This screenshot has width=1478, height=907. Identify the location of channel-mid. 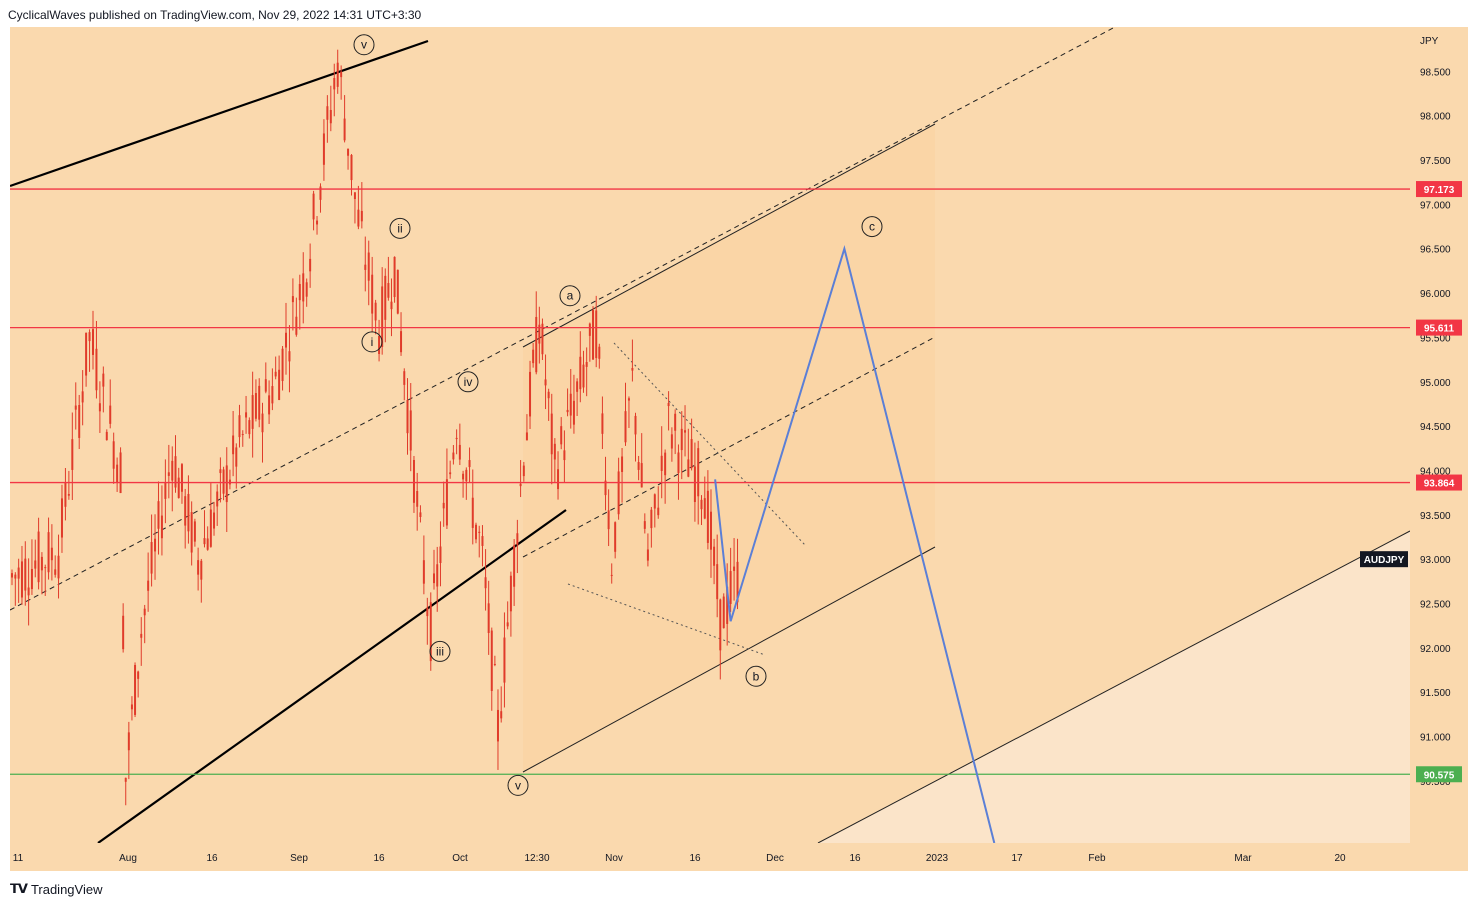
(729, 447).